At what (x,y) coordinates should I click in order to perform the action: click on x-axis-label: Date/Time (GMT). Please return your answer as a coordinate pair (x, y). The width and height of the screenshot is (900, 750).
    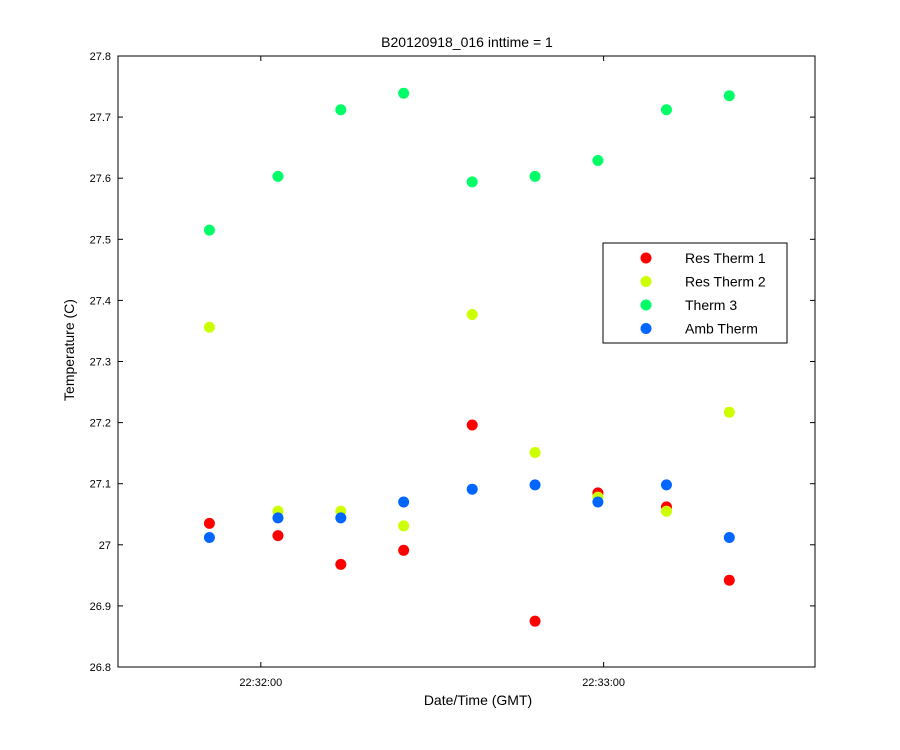
    Looking at the image, I should click on (478, 700).